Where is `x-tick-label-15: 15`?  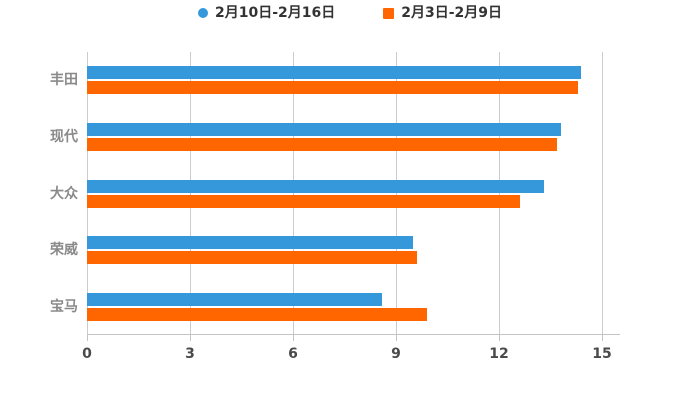
x-tick-label-15: 15 is located at coordinates (602, 354).